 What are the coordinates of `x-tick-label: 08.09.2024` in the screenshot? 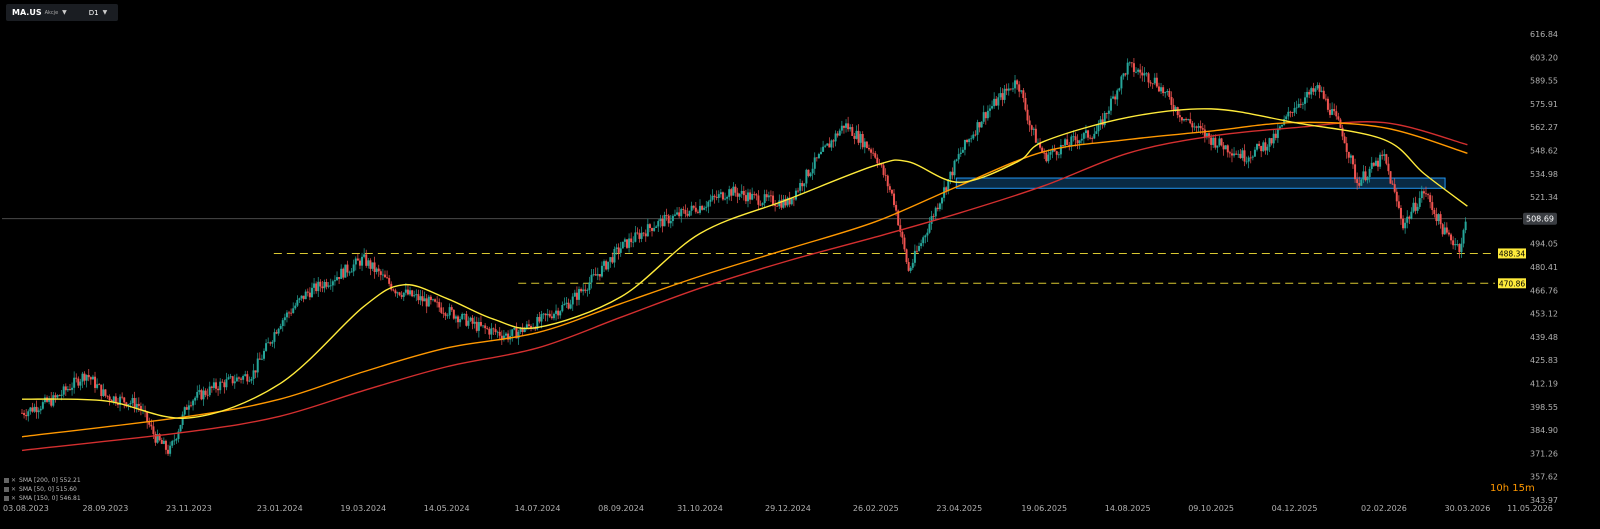 It's located at (621, 508).